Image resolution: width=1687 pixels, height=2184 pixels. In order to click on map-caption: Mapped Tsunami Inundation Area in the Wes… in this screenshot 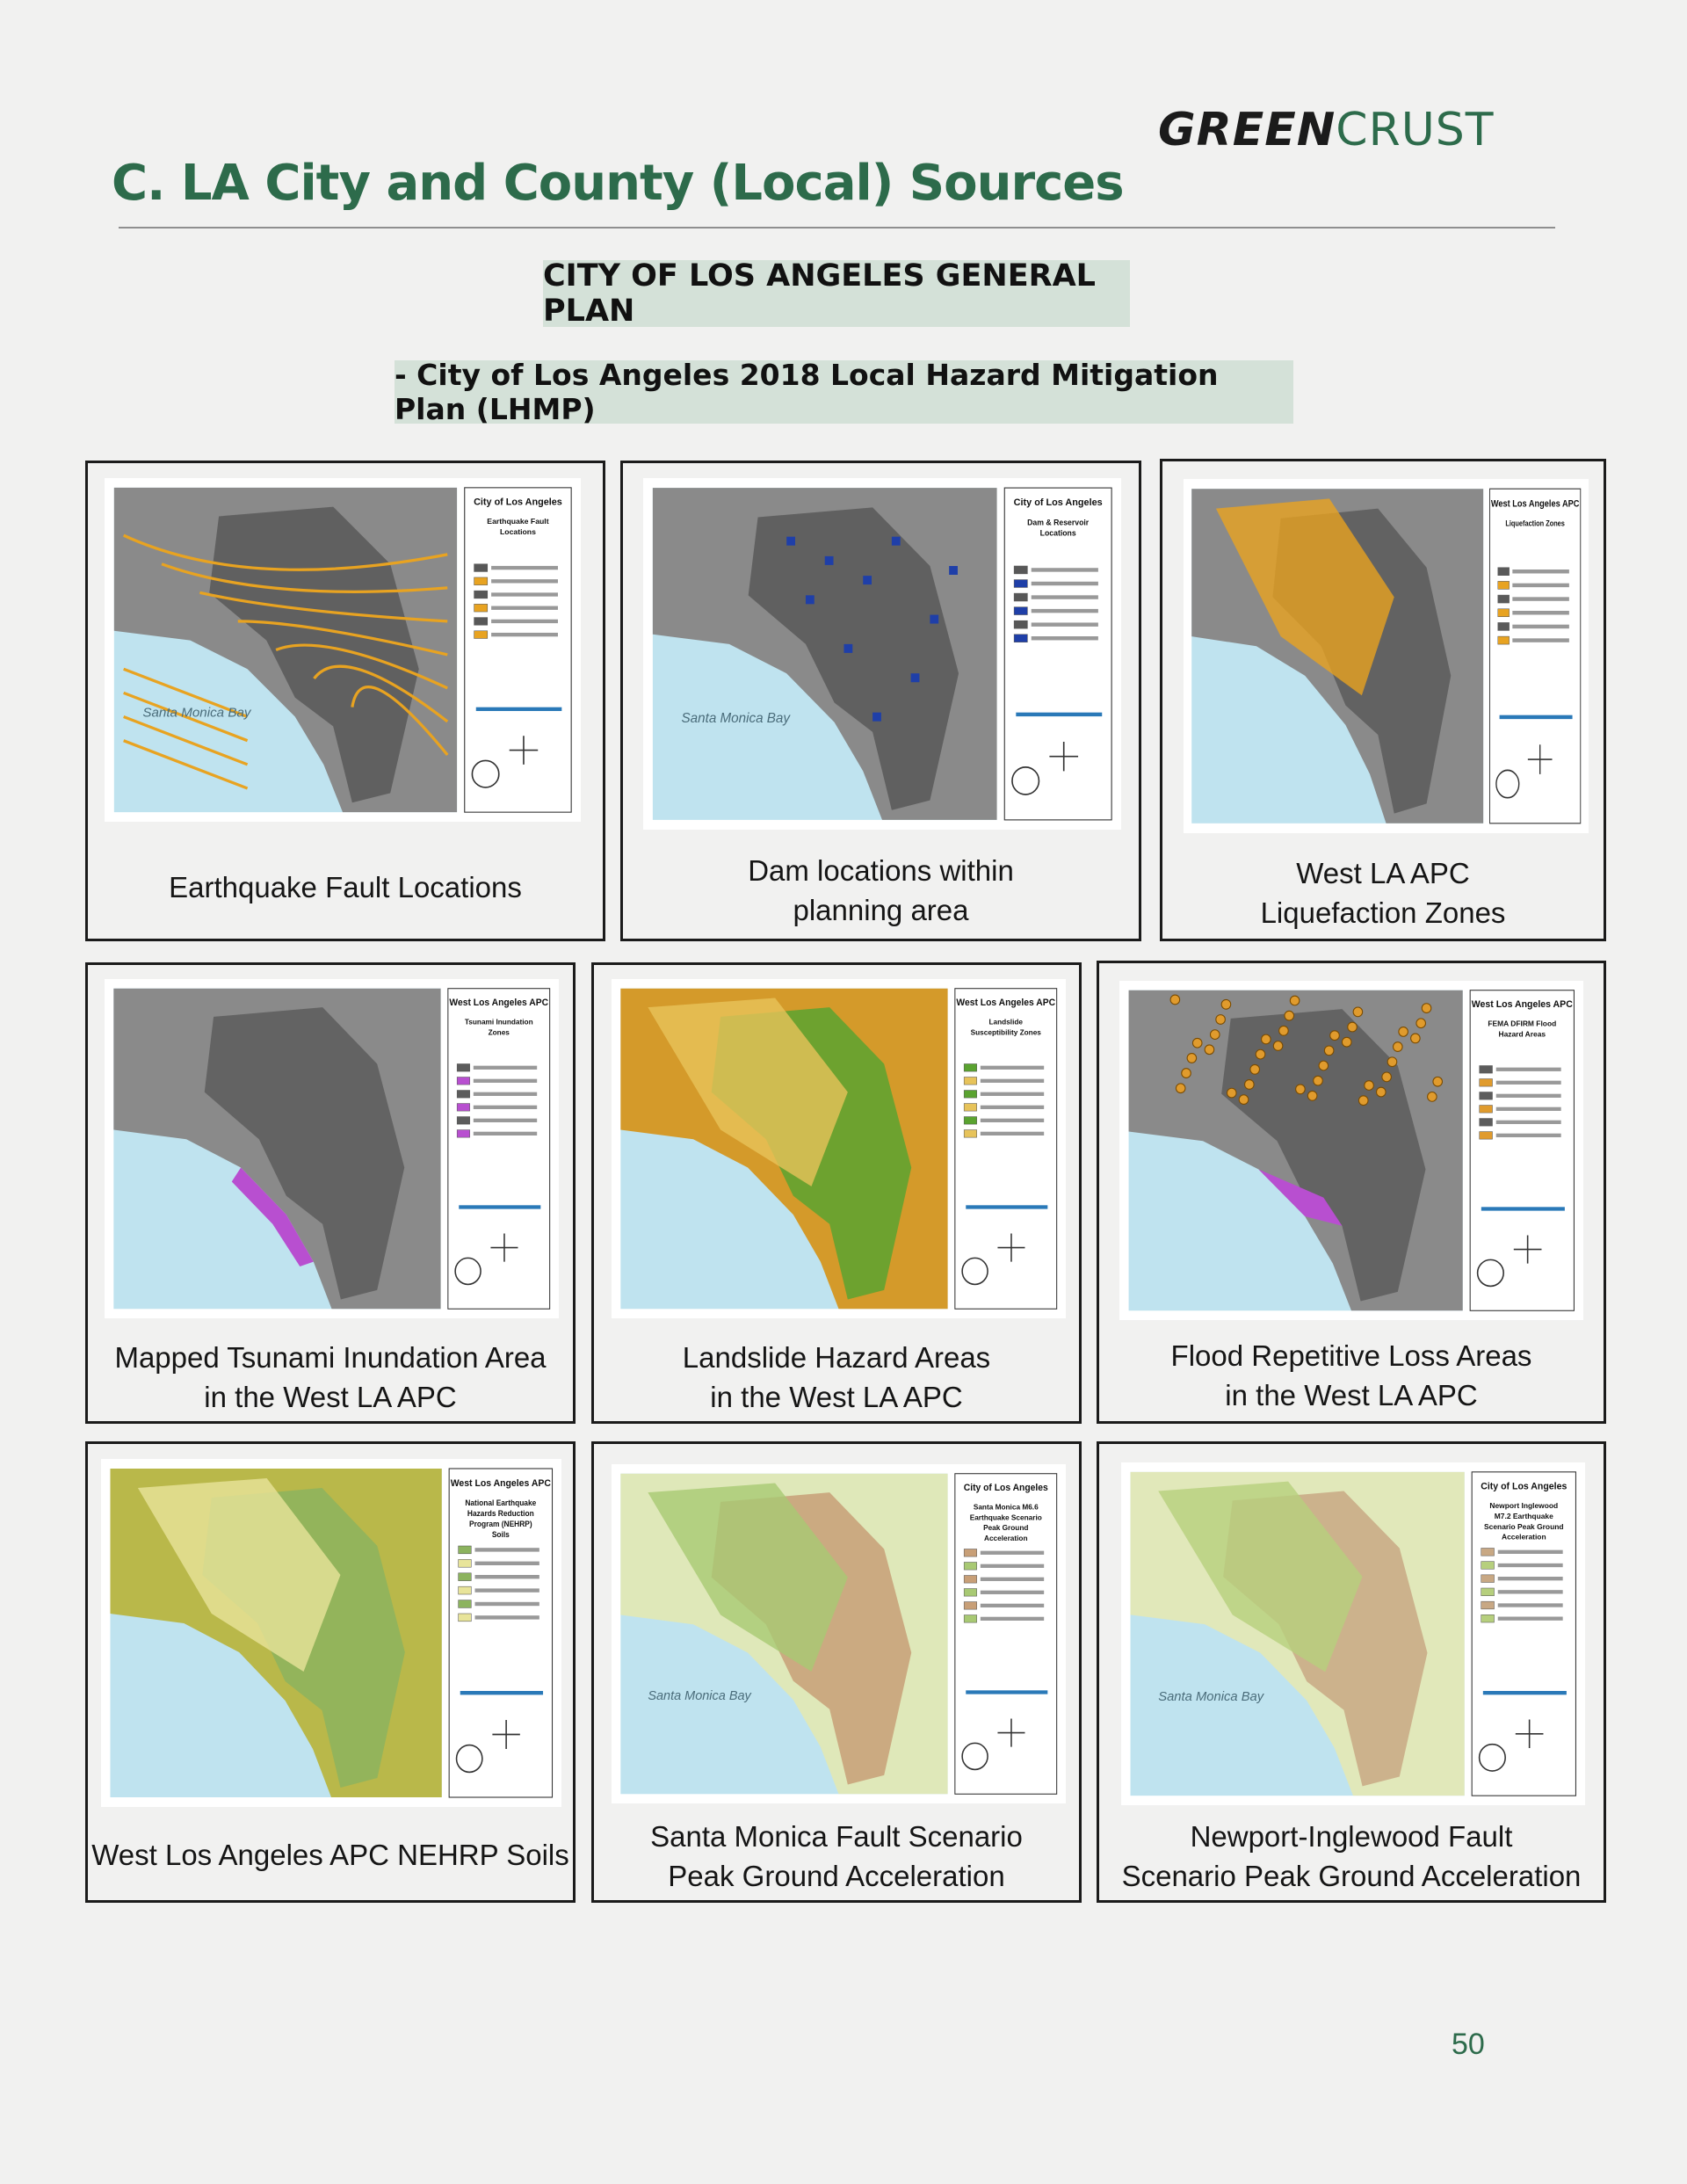, I will do `click(330, 1377)`.